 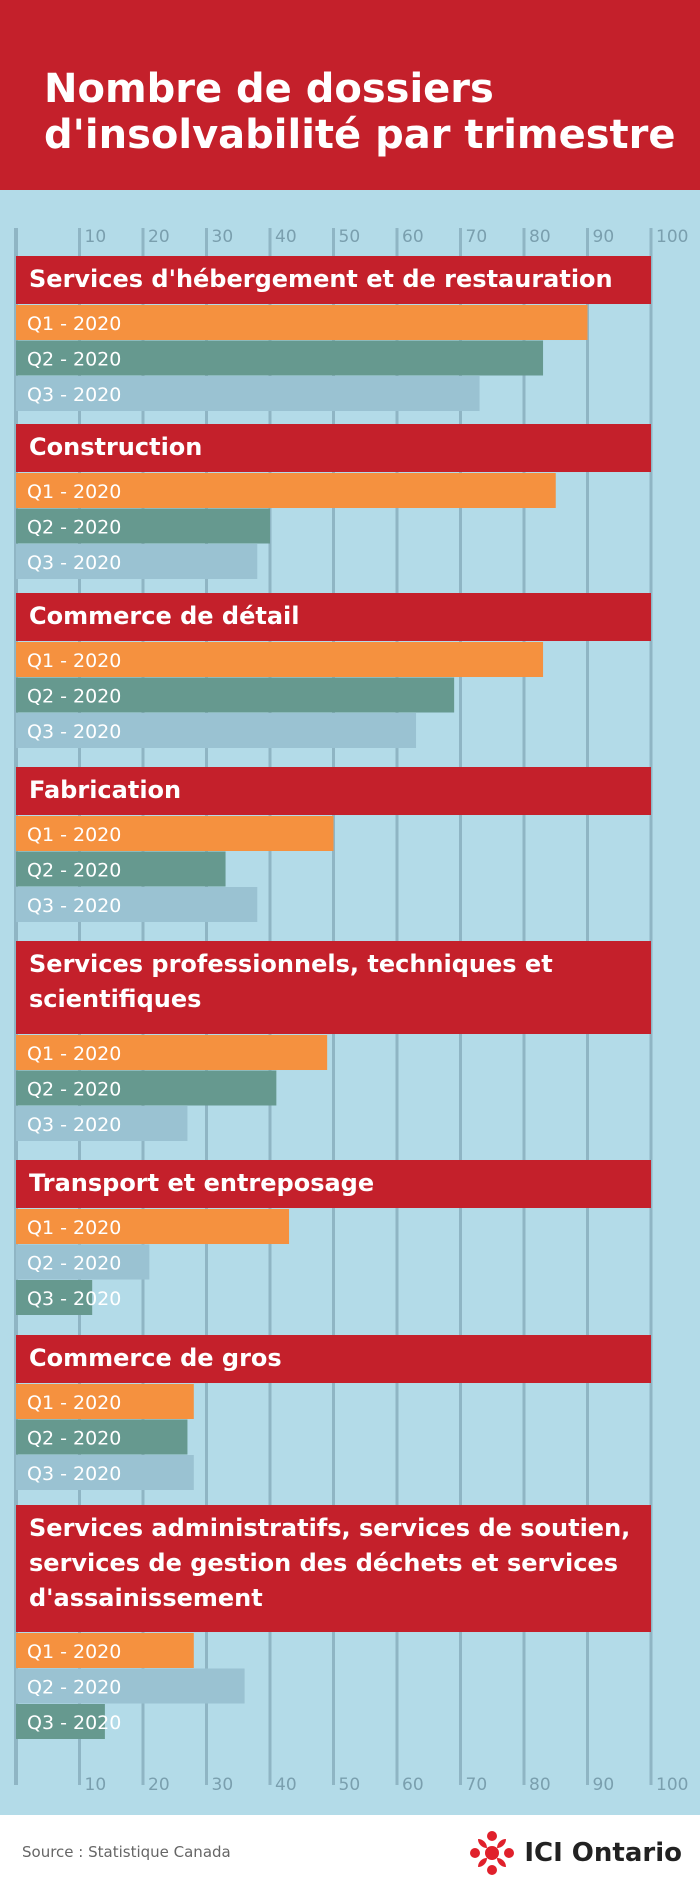 What do you see at coordinates (159, 1785) in the screenshot?
I see `x-tick-label-bottom: 20` at bounding box center [159, 1785].